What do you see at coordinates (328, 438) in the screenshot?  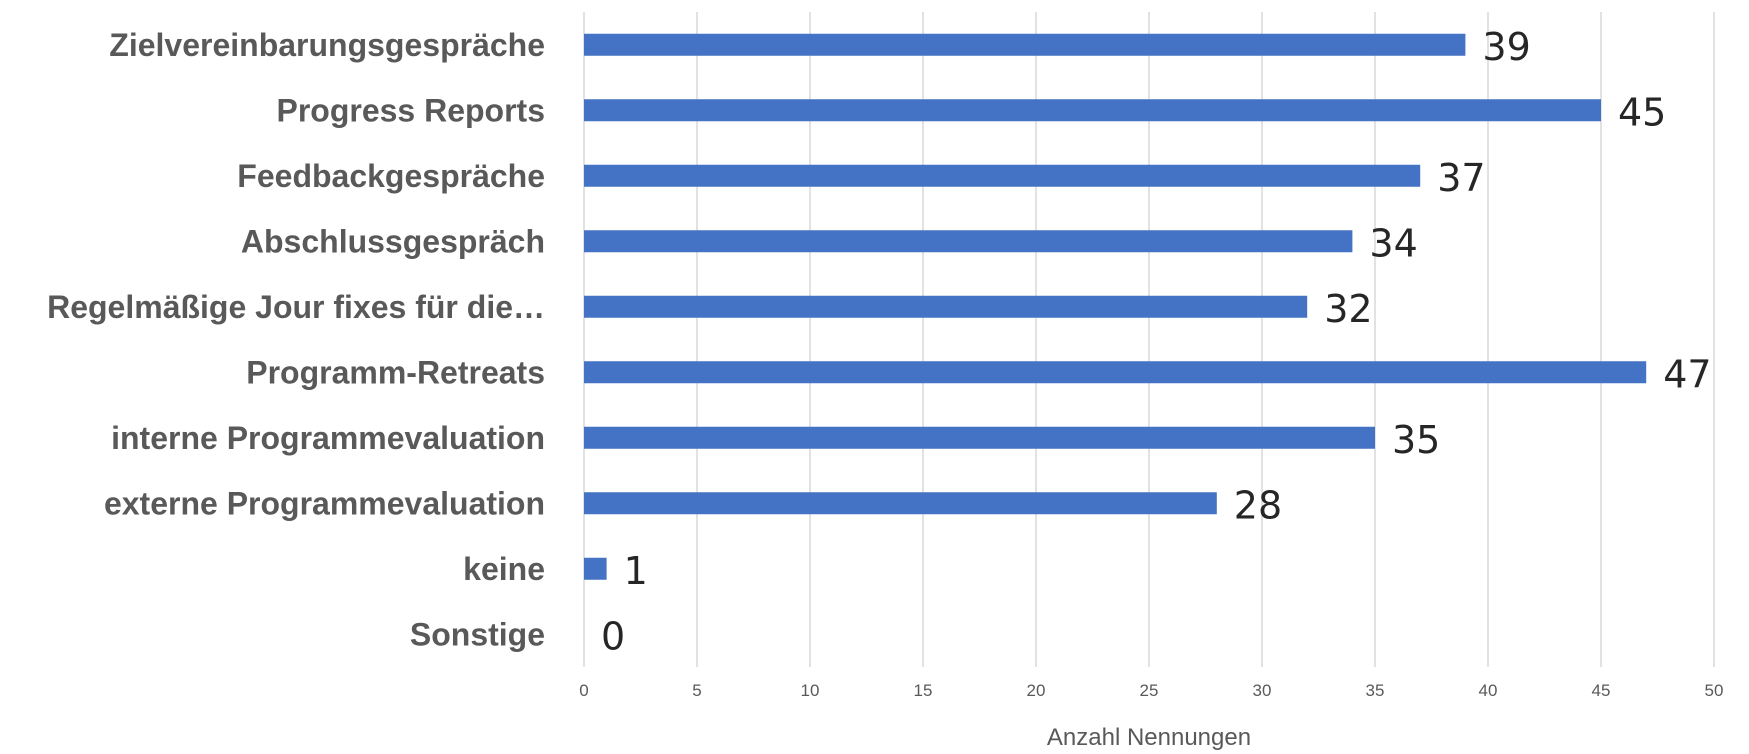 I see `category-label: interne Programmevaluation` at bounding box center [328, 438].